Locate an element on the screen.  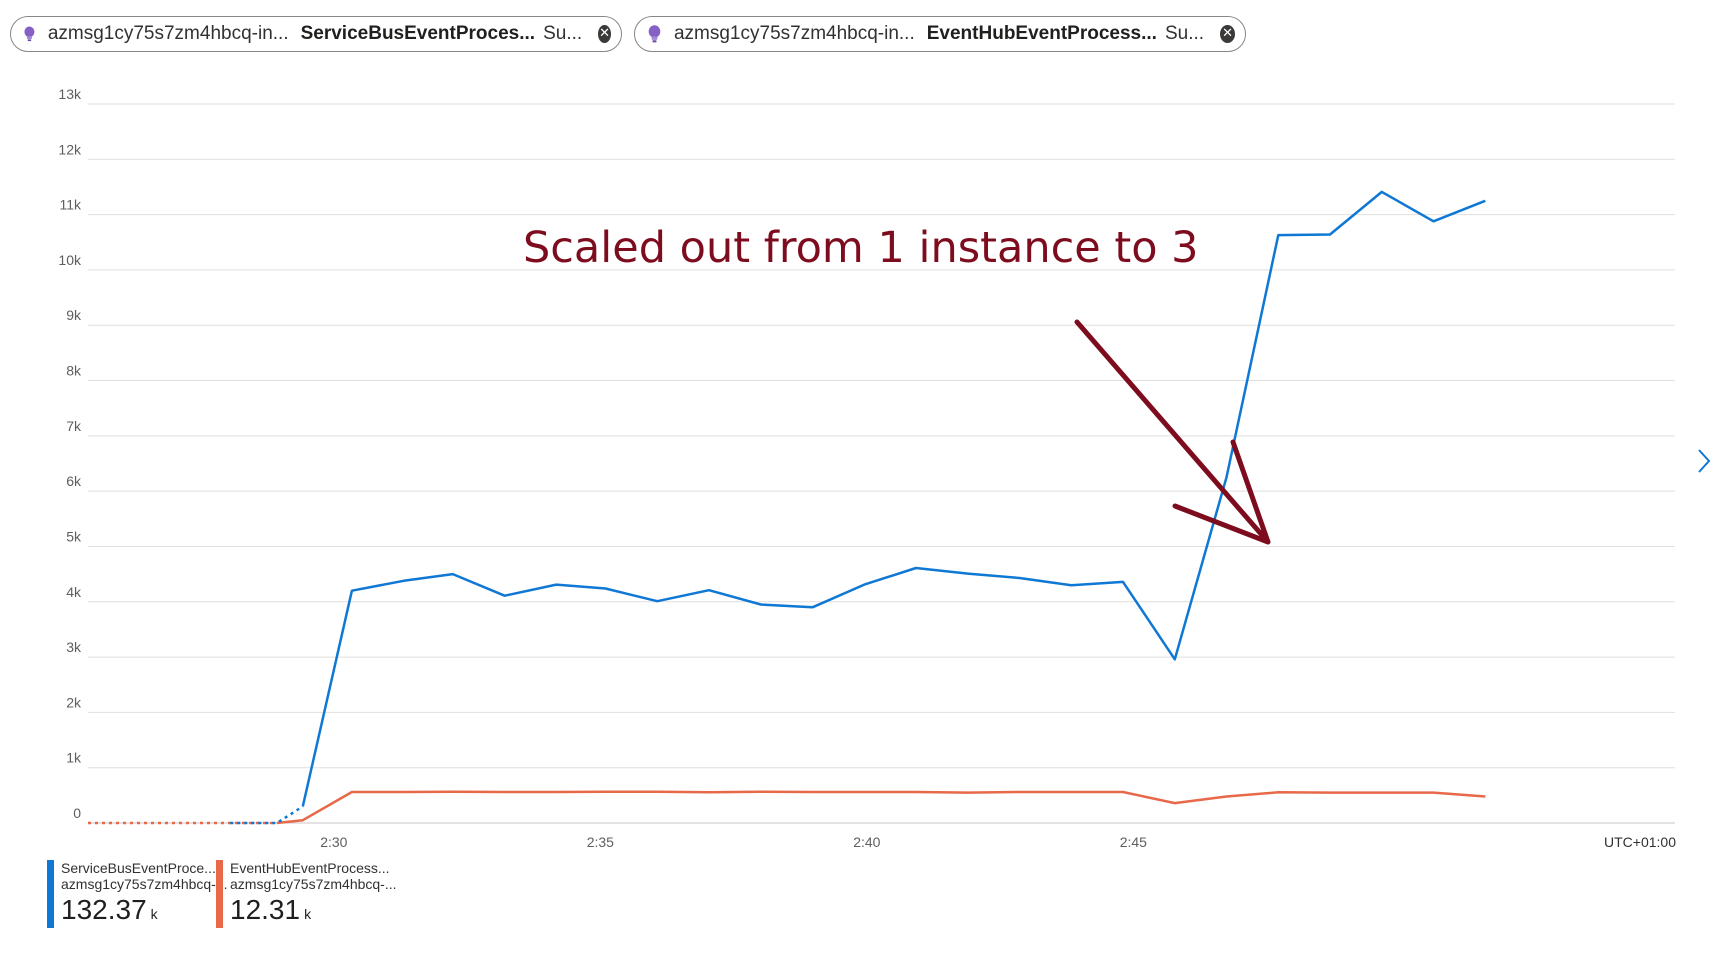
chart-annotation: Scaled out from 1 instance to 3 is located at coordinates (897, 384).